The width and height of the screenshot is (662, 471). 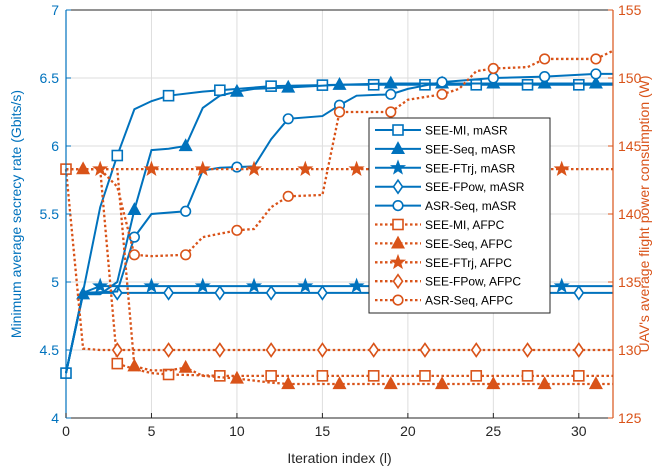 I want to click on y-left-tick-label: 5, so click(x=55, y=282).